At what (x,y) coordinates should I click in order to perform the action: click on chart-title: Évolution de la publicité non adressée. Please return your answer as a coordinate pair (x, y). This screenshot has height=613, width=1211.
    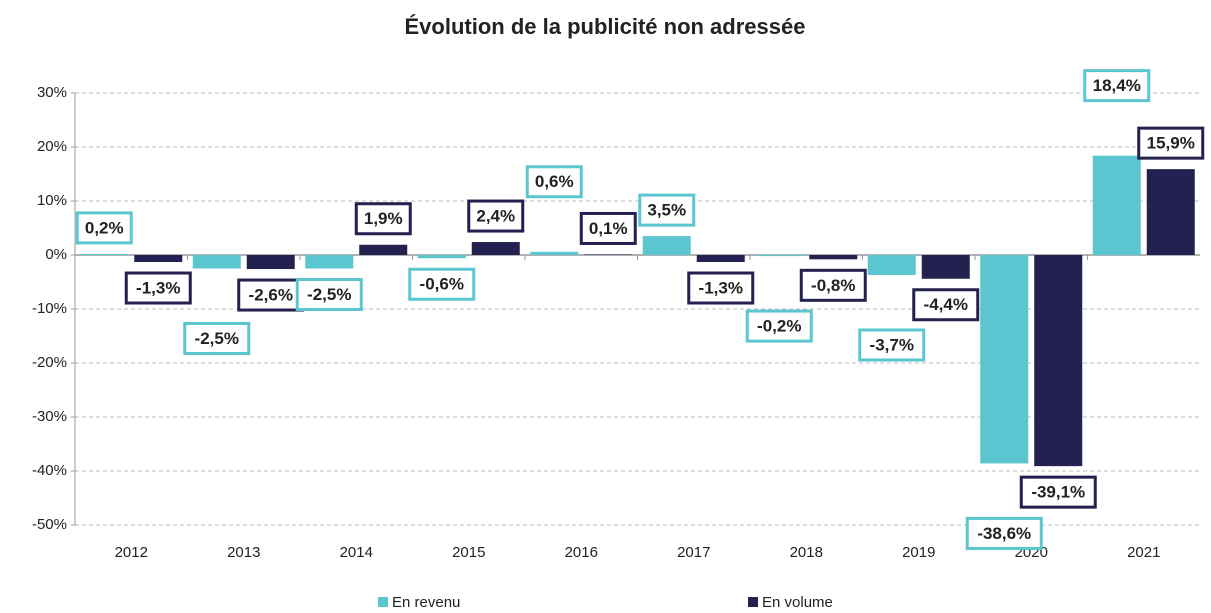
    Looking at the image, I should click on (605, 26).